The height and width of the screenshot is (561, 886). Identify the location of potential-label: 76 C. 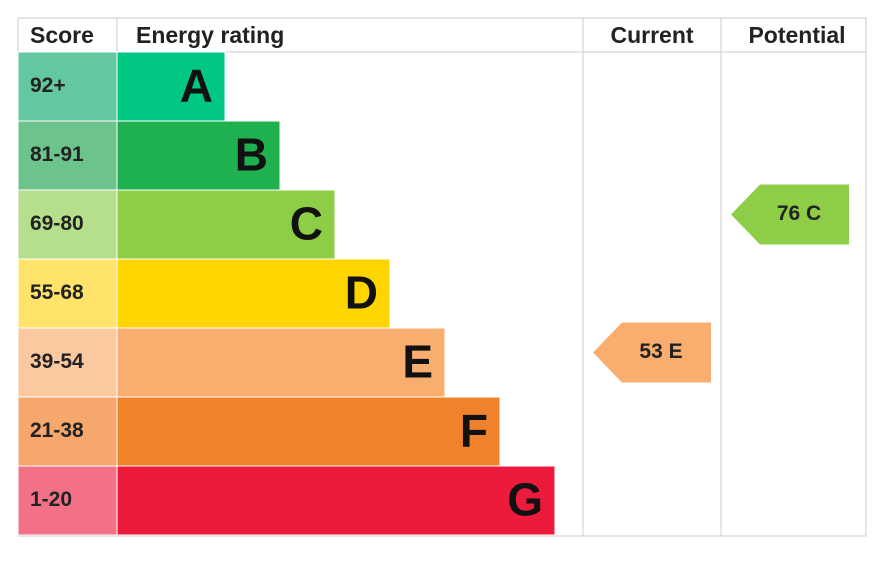
(799, 213).